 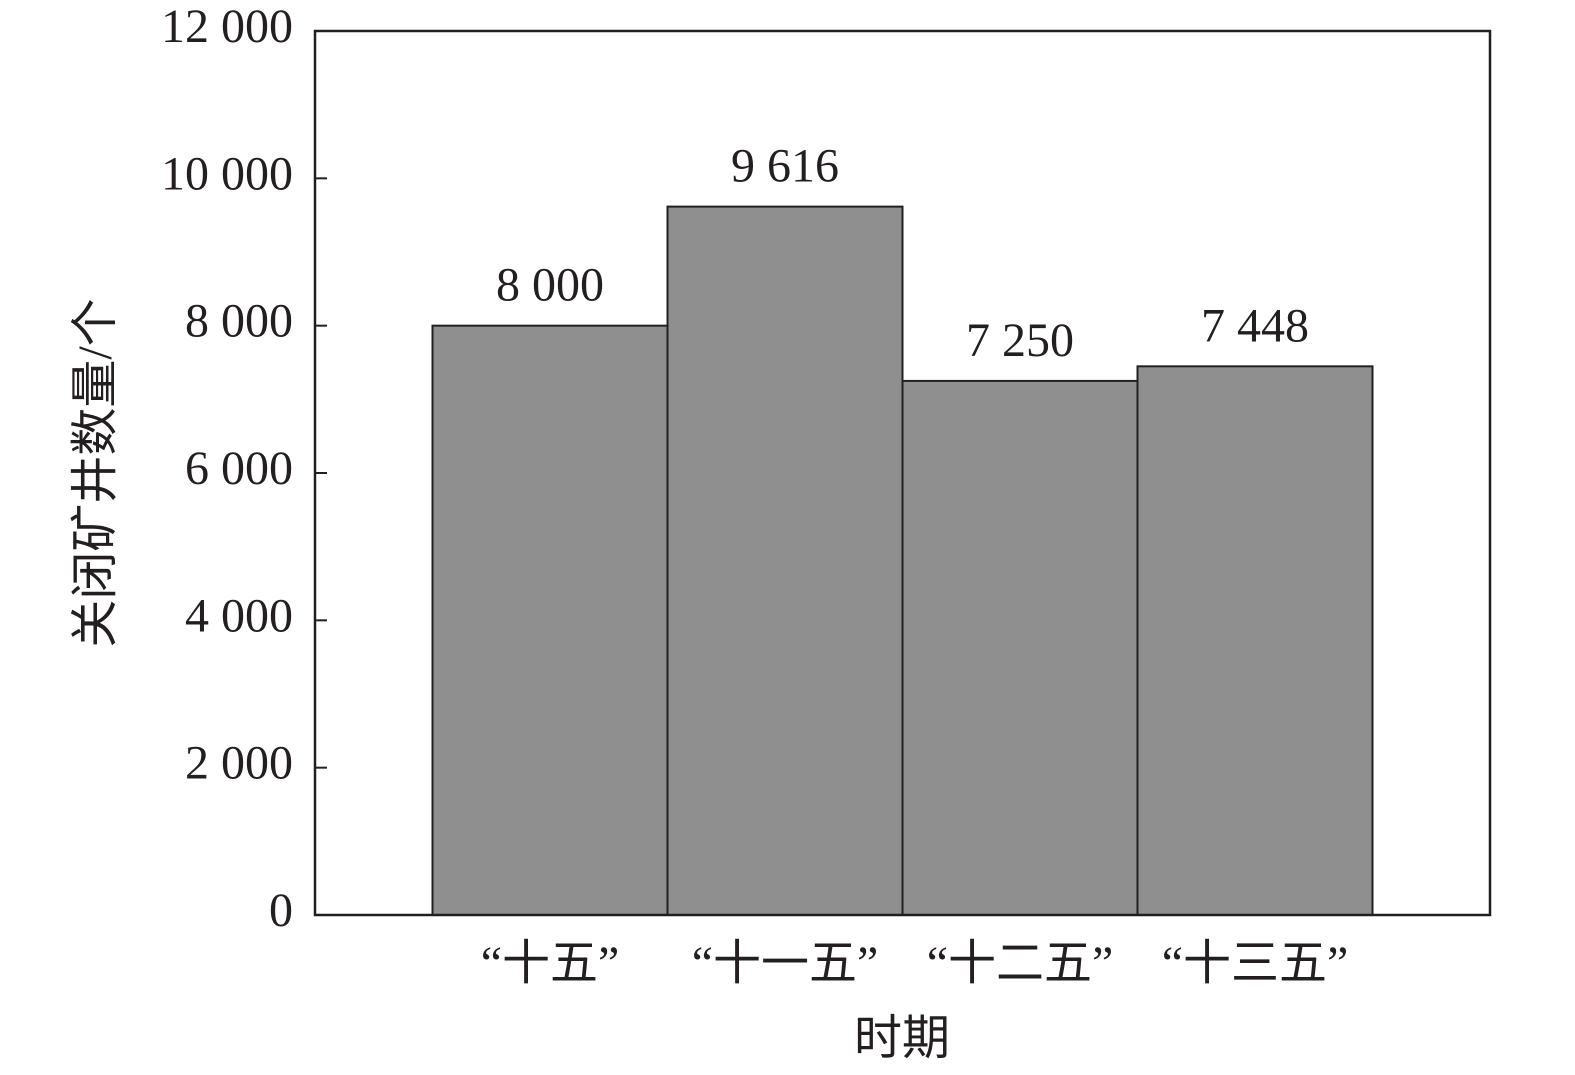 I want to click on y-tick-label: 4 000, so click(x=239, y=615).